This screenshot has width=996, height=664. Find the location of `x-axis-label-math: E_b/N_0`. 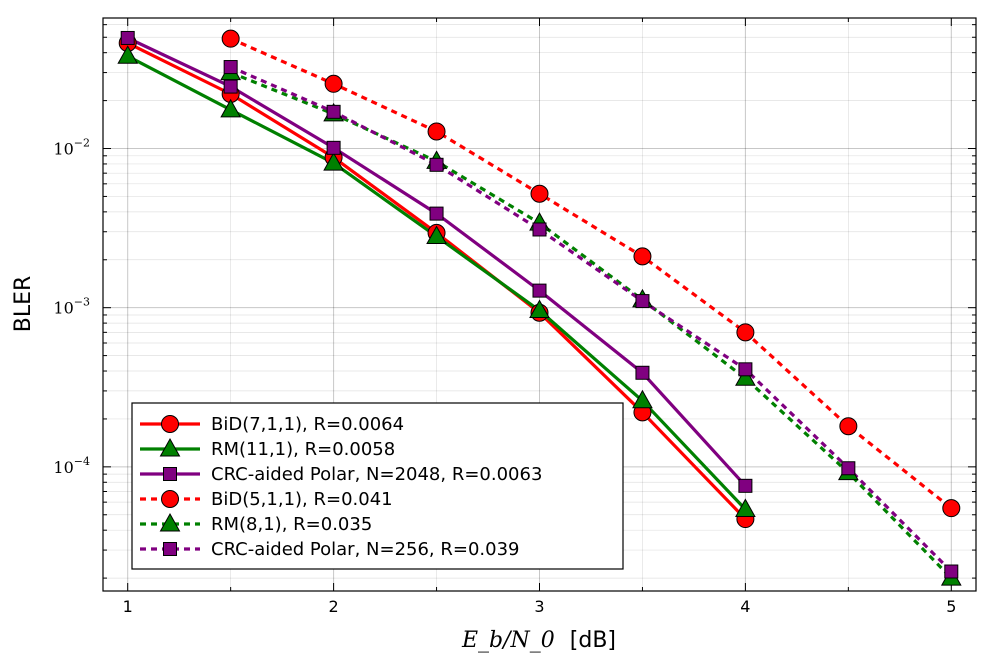

x-axis-label-math: E_b/N_0 is located at coordinates (508, 640).